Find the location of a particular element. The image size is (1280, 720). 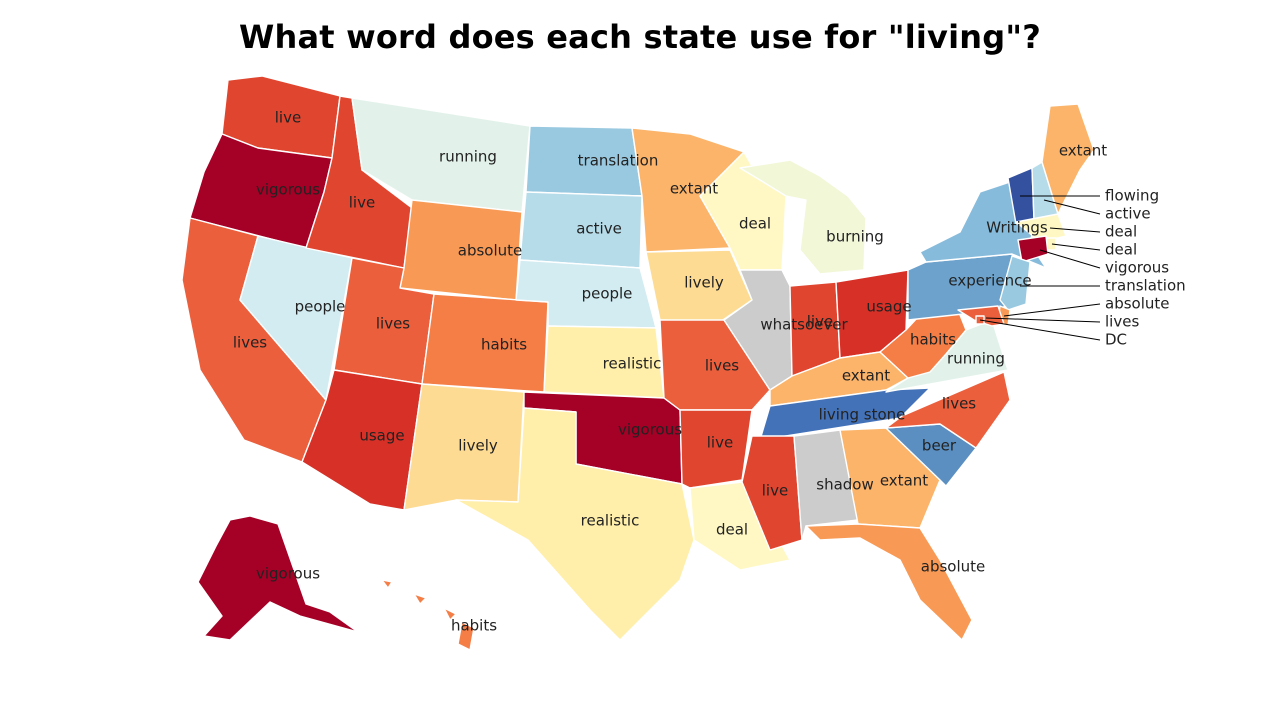

leader-md is located at coordinates (1043, 320).